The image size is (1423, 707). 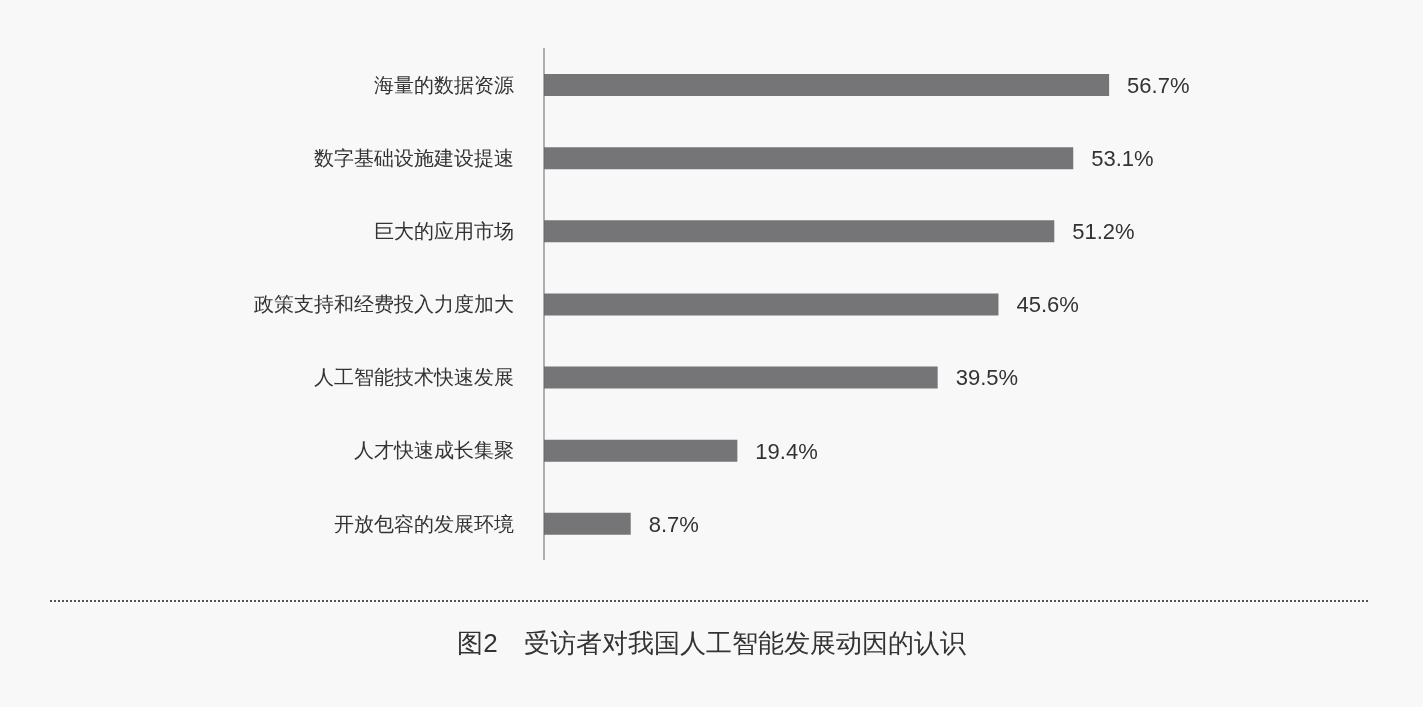 I want to click on data-label: 19.4%, so click(x=786, y=451).